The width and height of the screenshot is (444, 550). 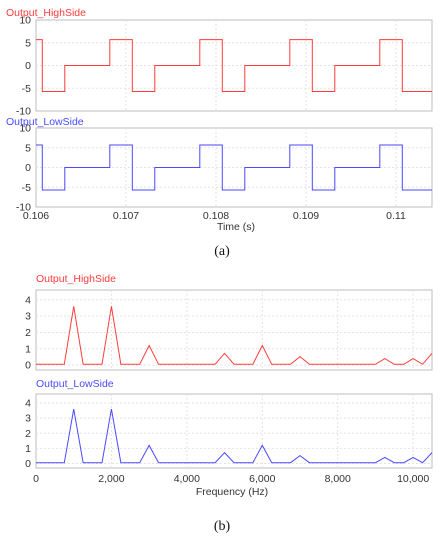 I want to click on panel-b-subplot-2-frame, so click(x=234, y=431).